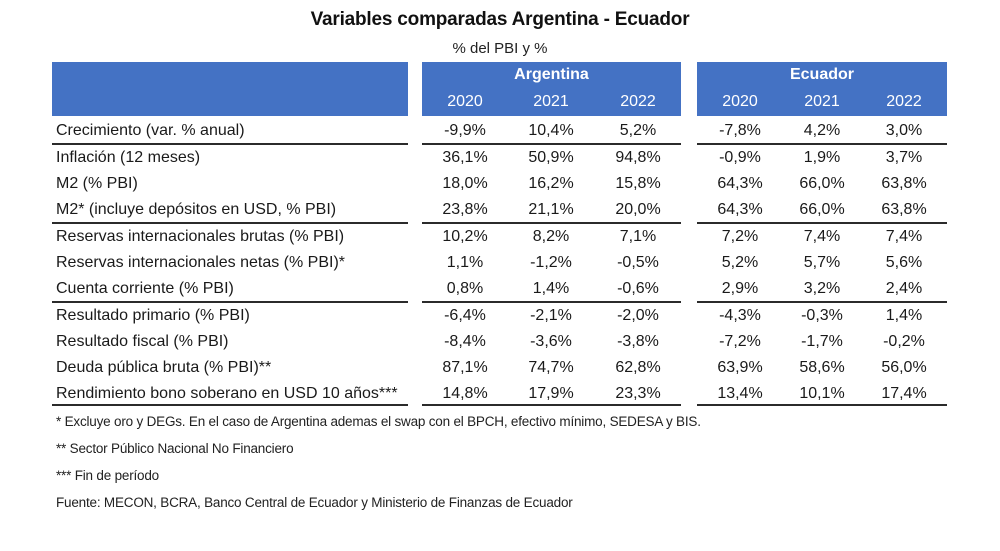 The height and width of the screenshot is (551, 1000). Describe the element at coordinates (465, 341) in the screenshot. I see `cell-argentina: -8,4%` at that location.